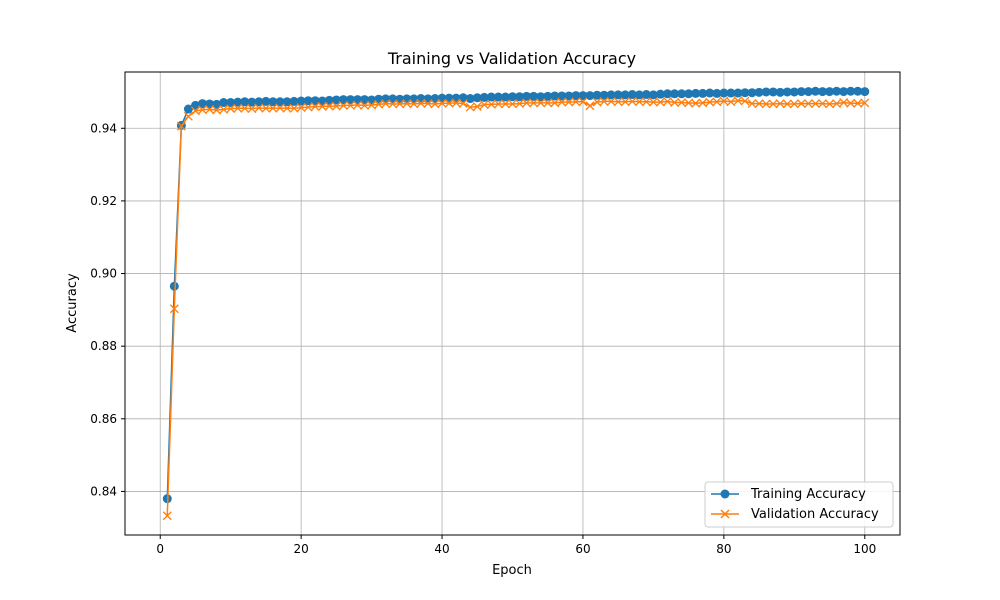 This screenshot has width=1000, height=600. What do you see at coordinates (103, 491) in the screenshot?
I see `y-tick-label: 0.84` at bounding box center [103, 491].